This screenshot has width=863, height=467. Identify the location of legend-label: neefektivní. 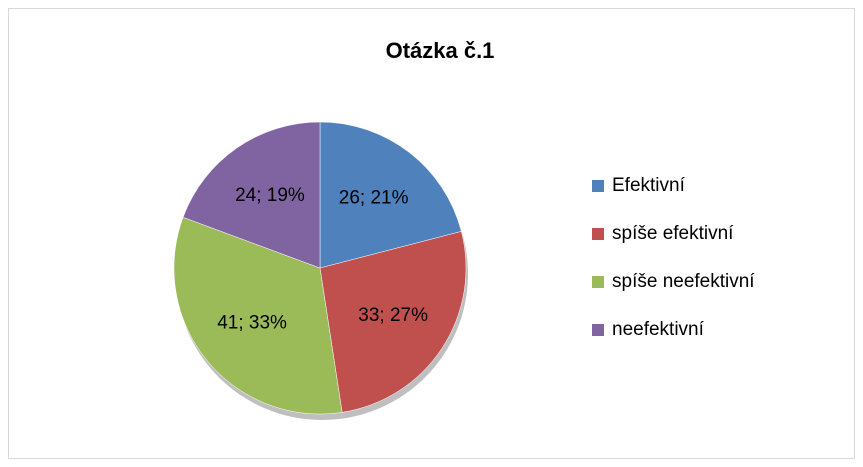
(658, 329).